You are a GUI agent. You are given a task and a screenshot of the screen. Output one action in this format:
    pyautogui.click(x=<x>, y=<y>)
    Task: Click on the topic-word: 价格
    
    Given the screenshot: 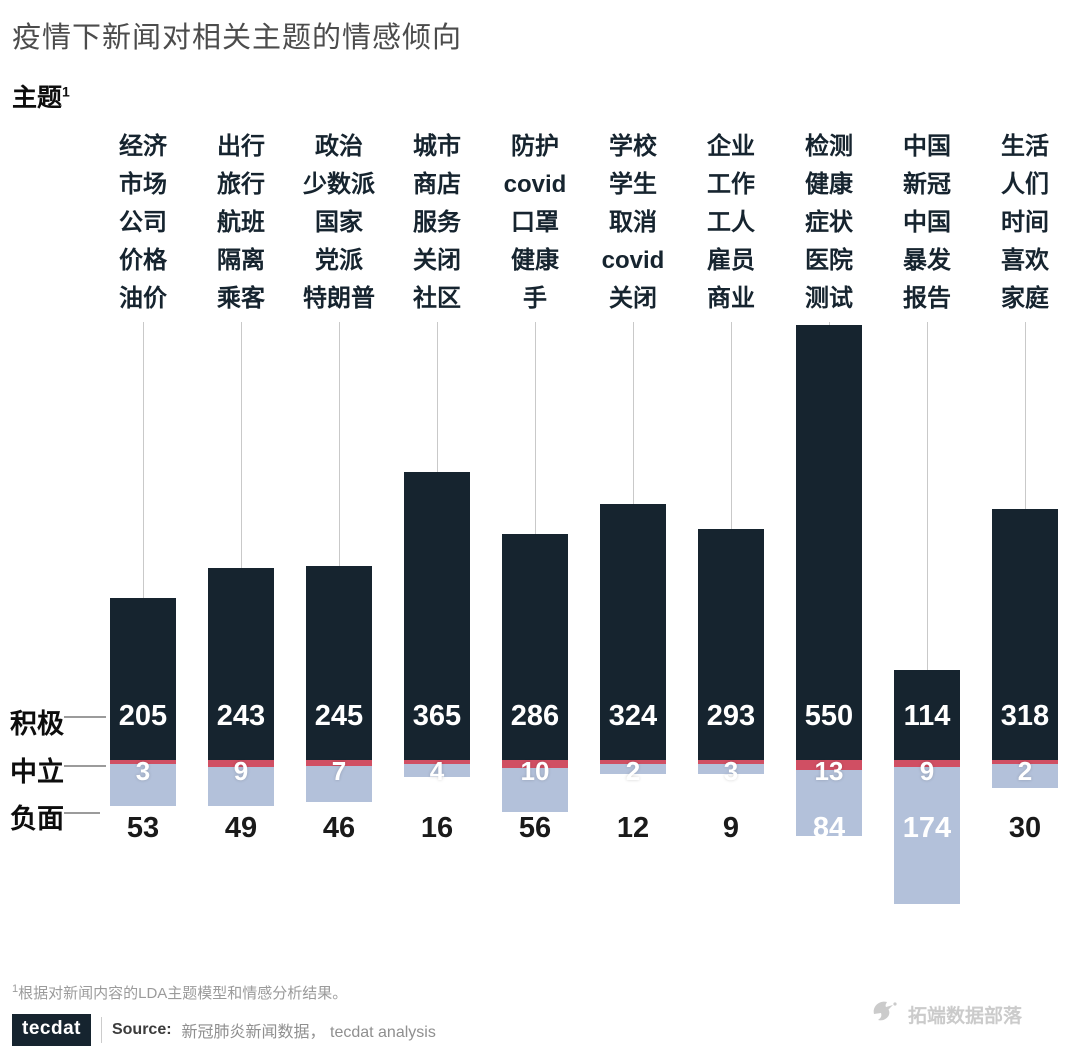 What is the action you would take?
    pyautogui.click(x=143, y=260)
    